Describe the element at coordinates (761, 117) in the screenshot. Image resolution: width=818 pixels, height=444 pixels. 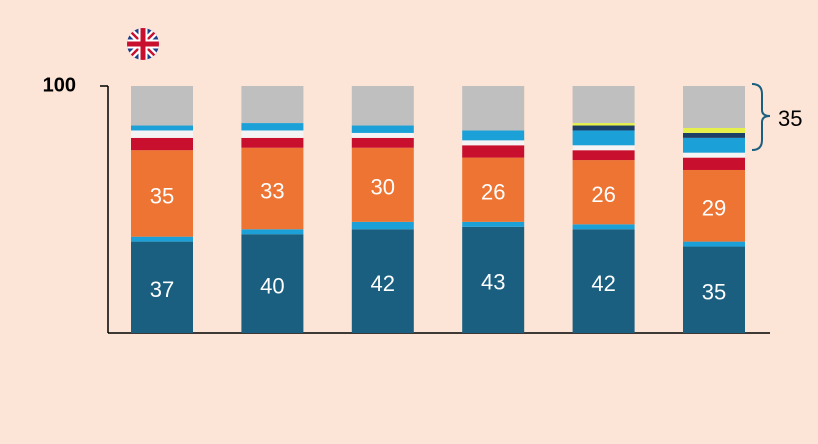
I see `brace` at that location.